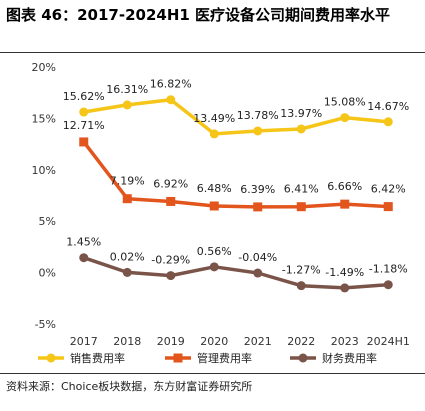 Image resolution: width=425 pixels, height=411 pixels. Describe the element at coordinates (388, 269) in the screenshot. I see `data-label: -1.18%` at that location.